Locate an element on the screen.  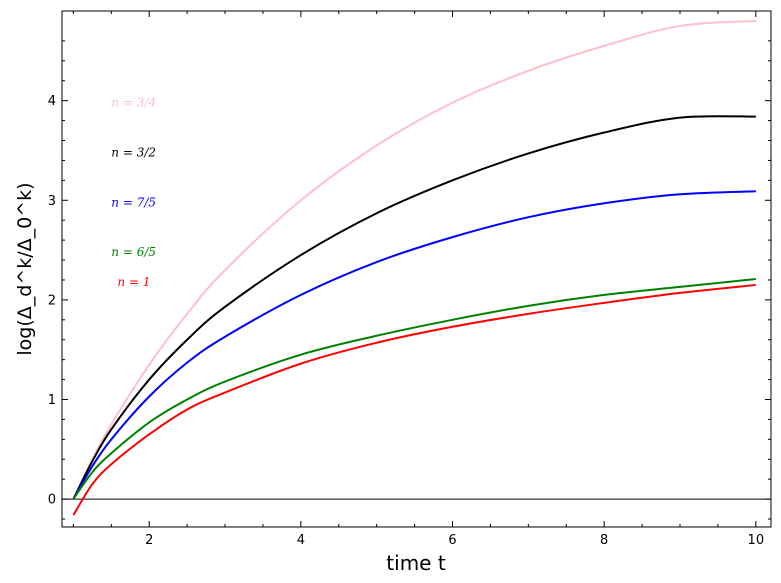
series-annotation: n = 7/5 is located at coordinates (133, 202).